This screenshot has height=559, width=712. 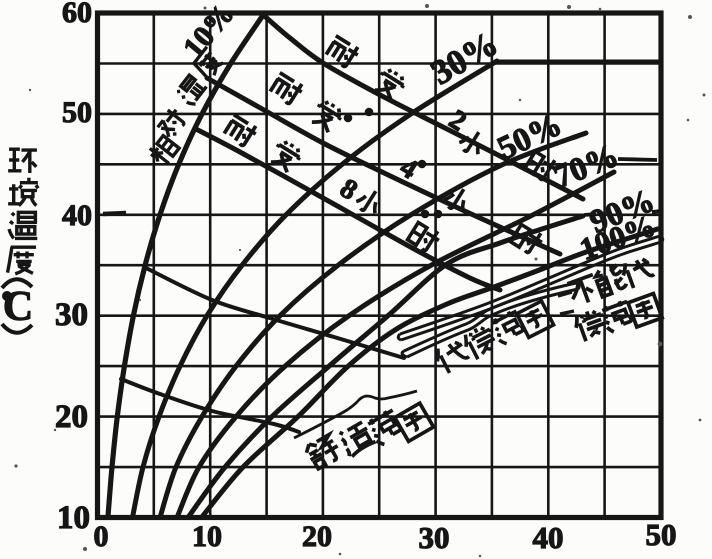 I want to click on svg-text: C, so click(x=18, y=307).